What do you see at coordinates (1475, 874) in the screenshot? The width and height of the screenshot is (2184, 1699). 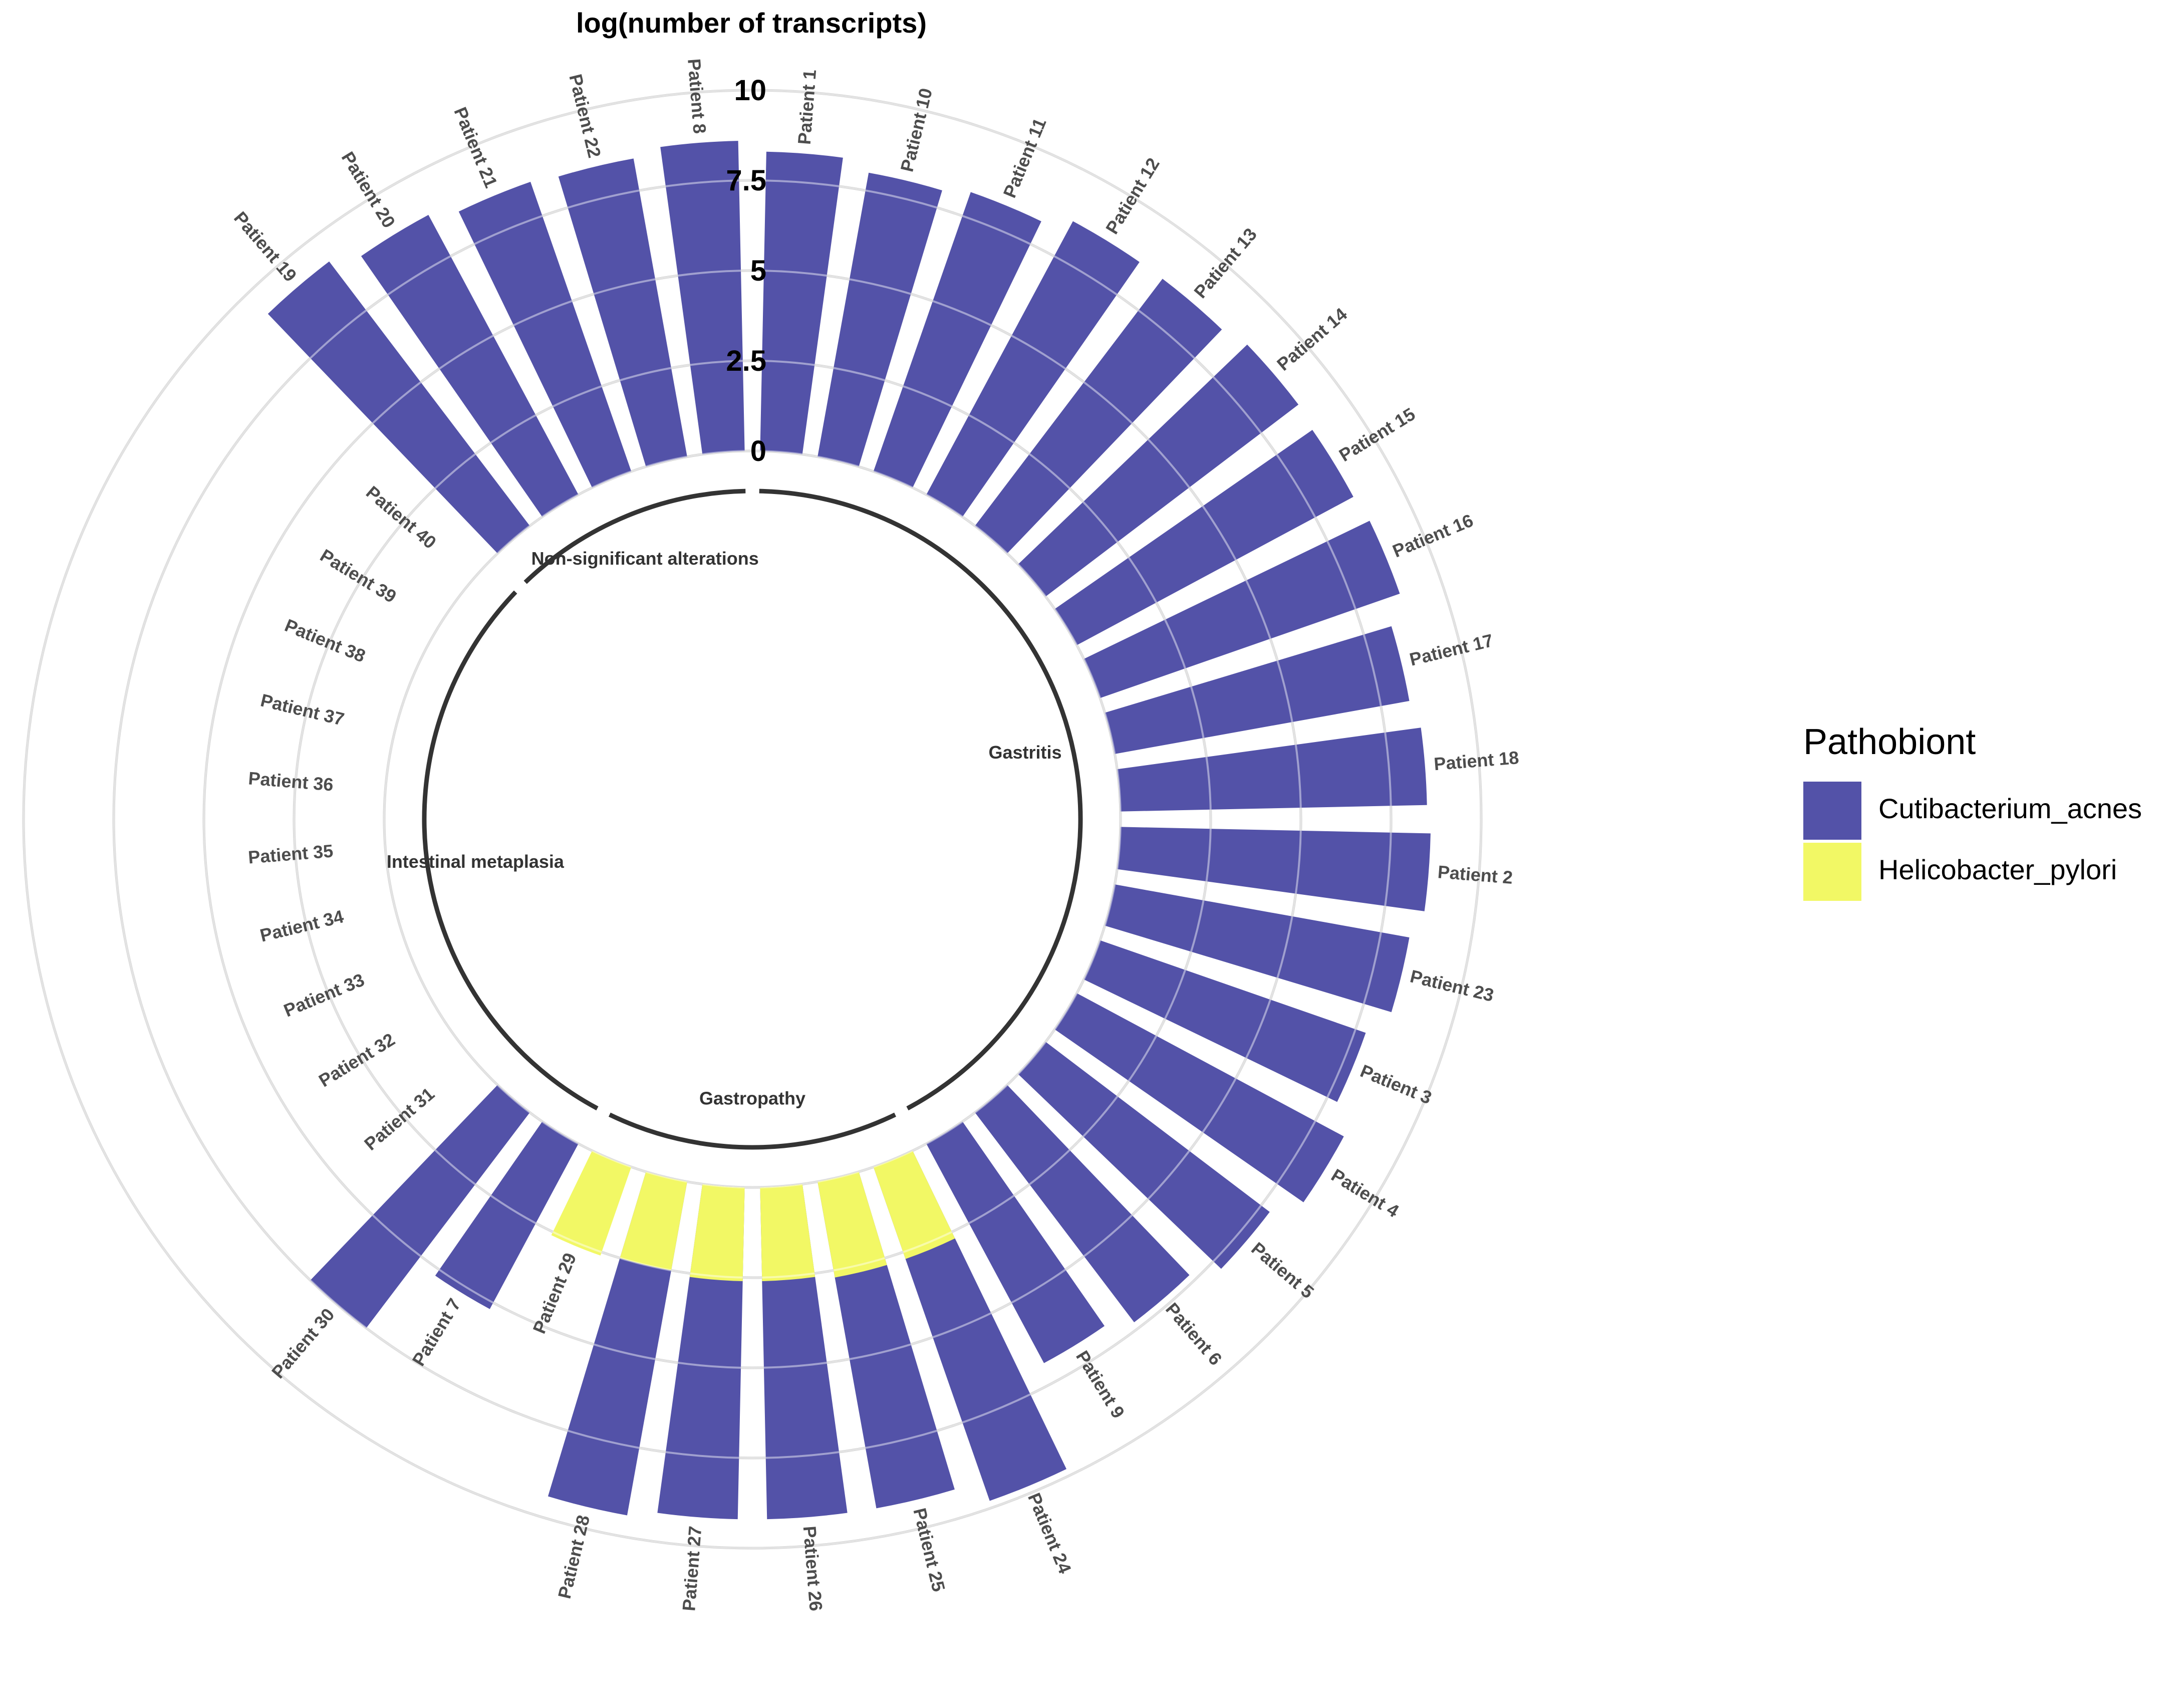 I see `patient-label: Patient 2` at bounding box center [1475, 874].